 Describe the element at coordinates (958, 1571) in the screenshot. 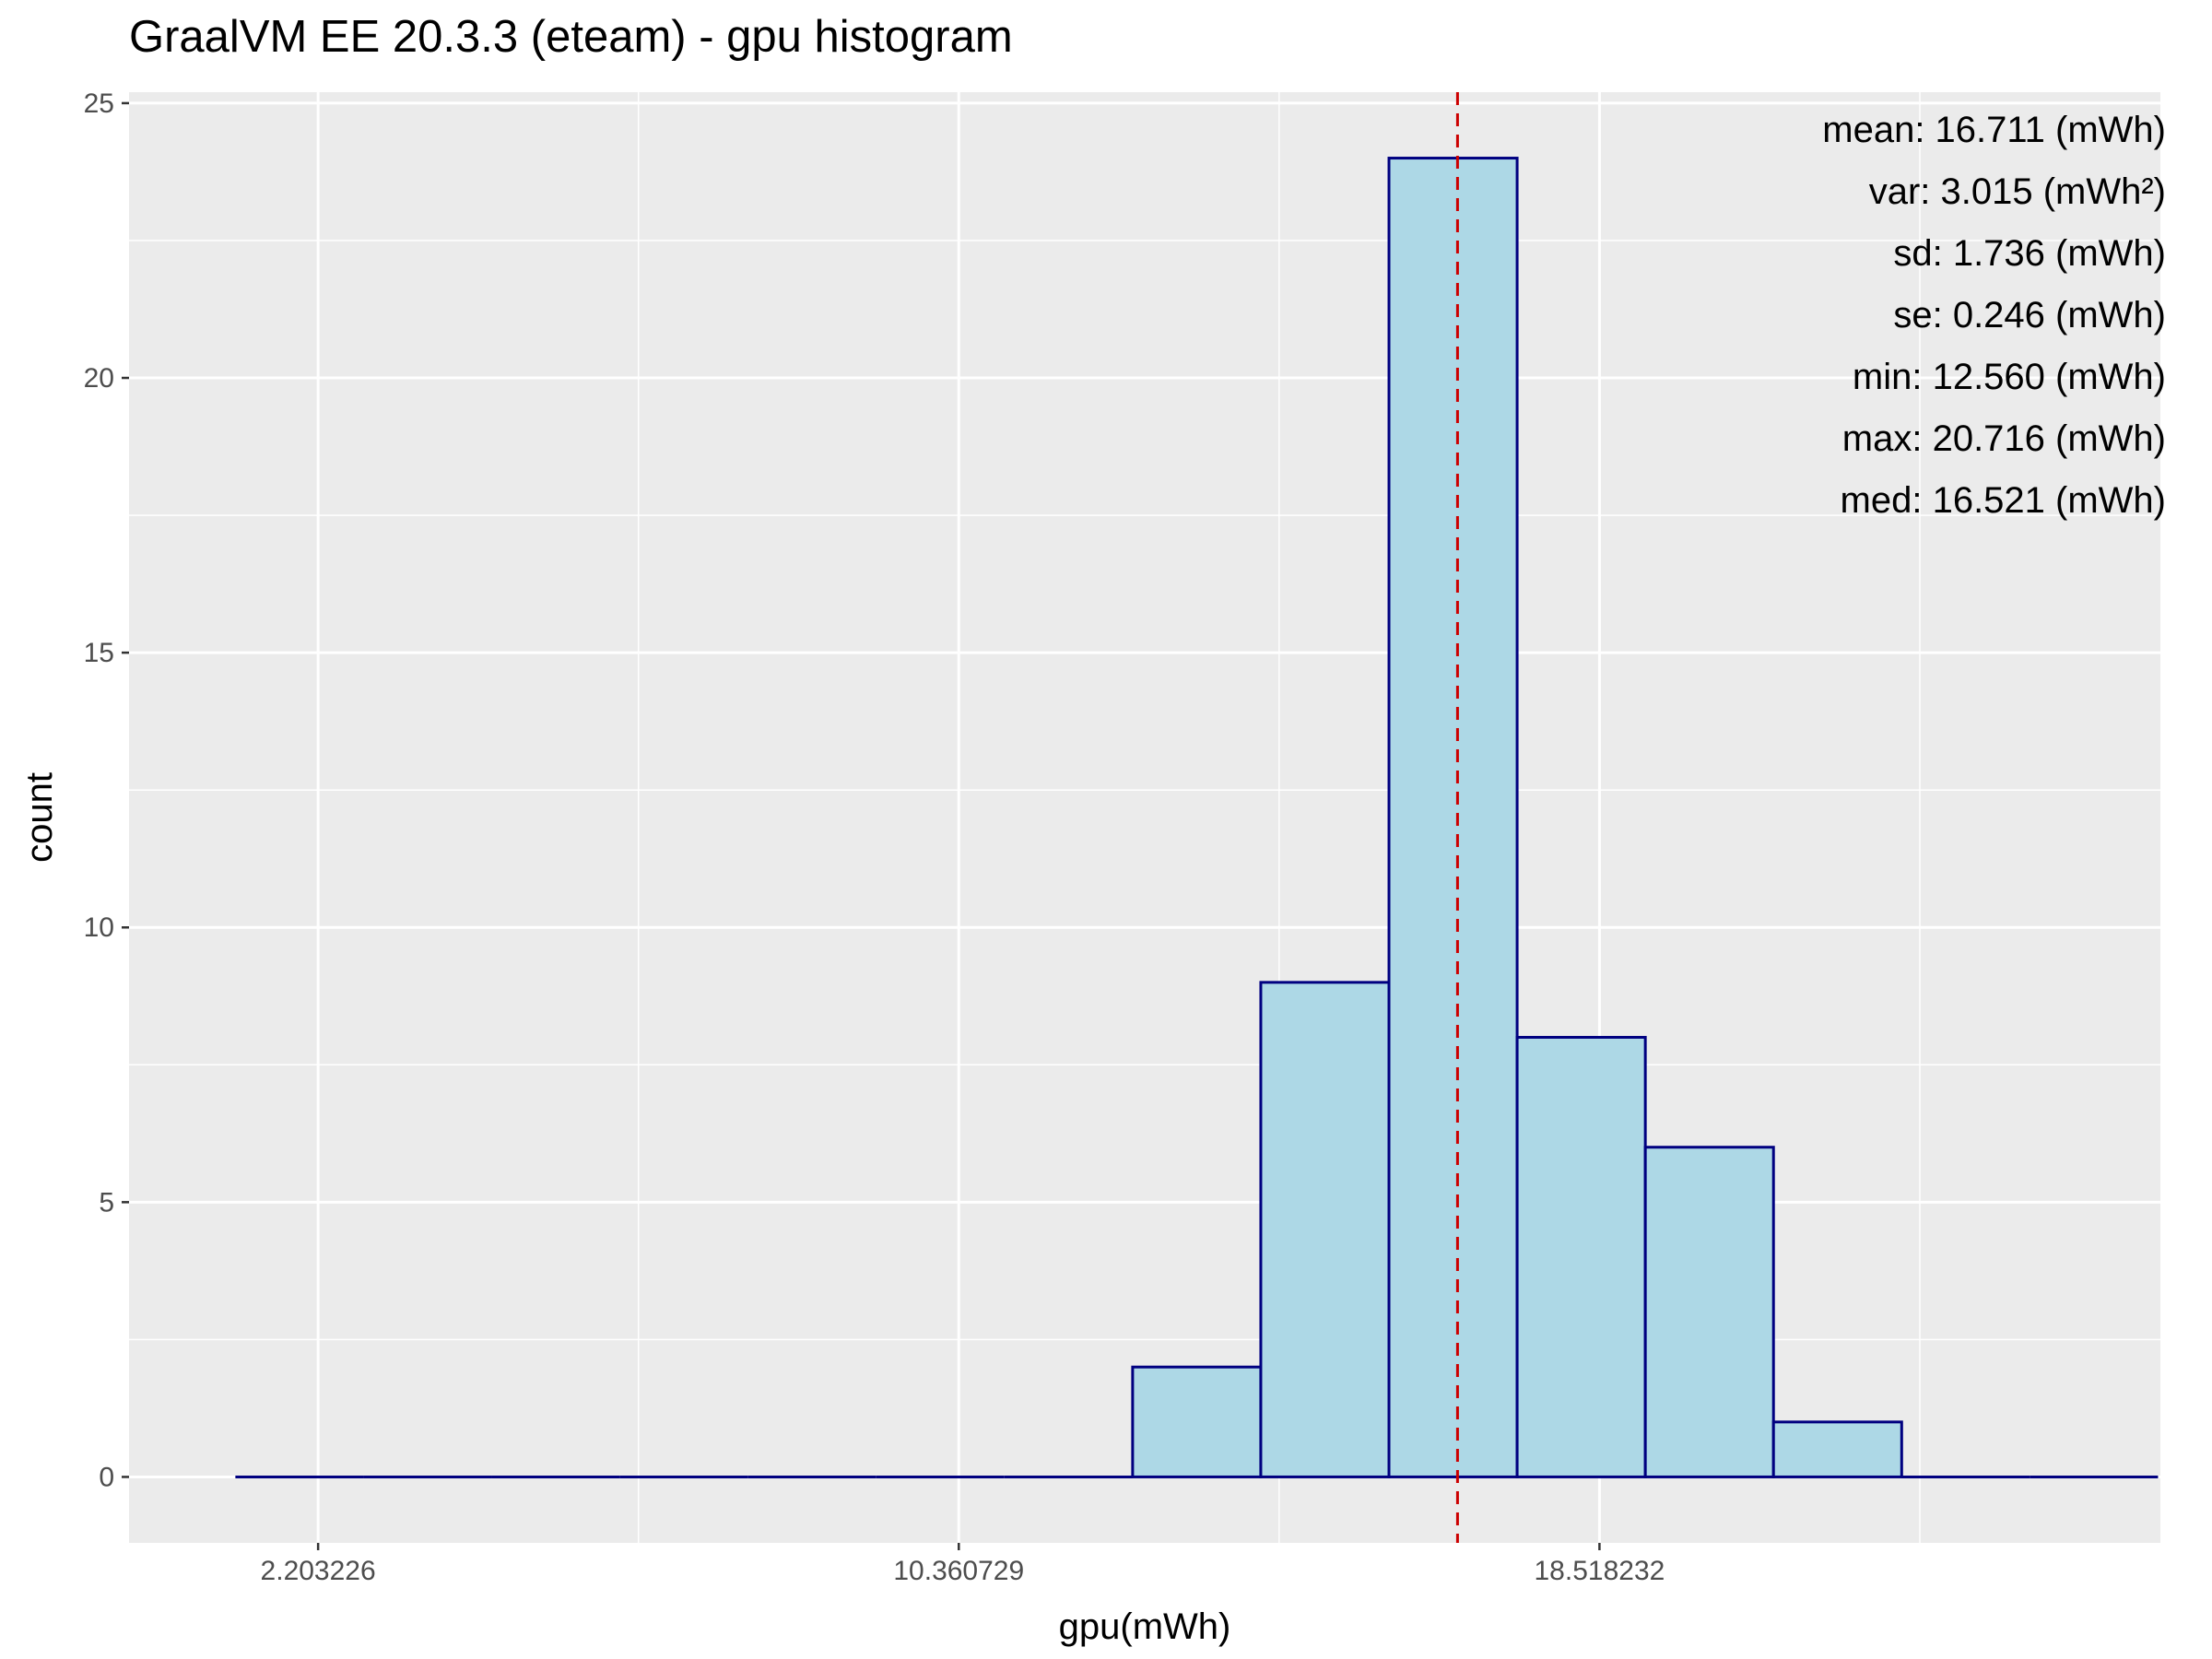

I see `x-tick-label: 10.360729` at that location.